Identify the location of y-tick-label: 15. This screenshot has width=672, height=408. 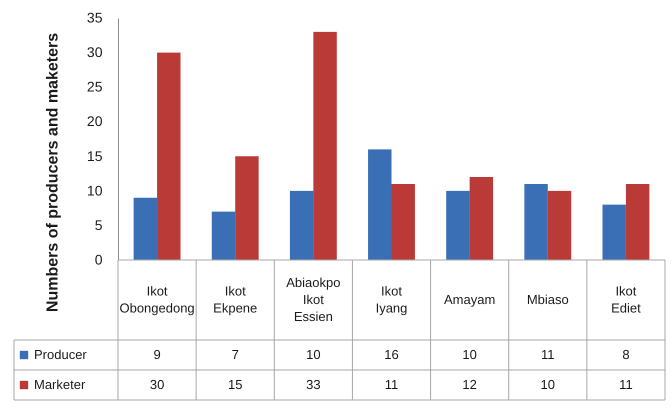
(94, 156).